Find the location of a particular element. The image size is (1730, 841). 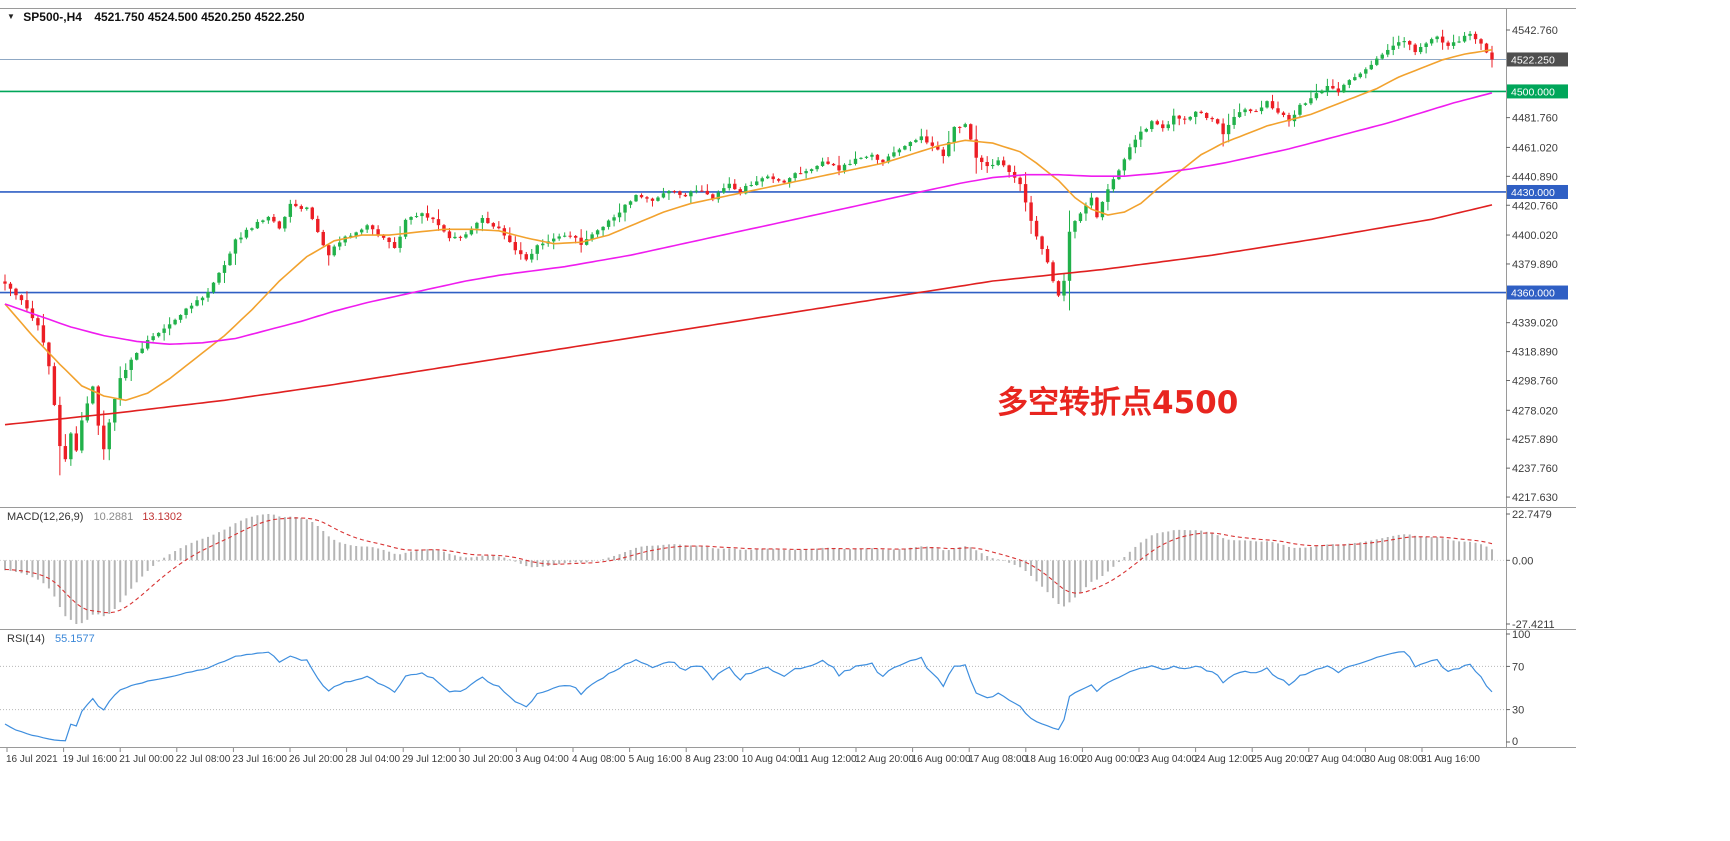

price-tick-label: 4440.890 is located at coordinates (1535, 177).